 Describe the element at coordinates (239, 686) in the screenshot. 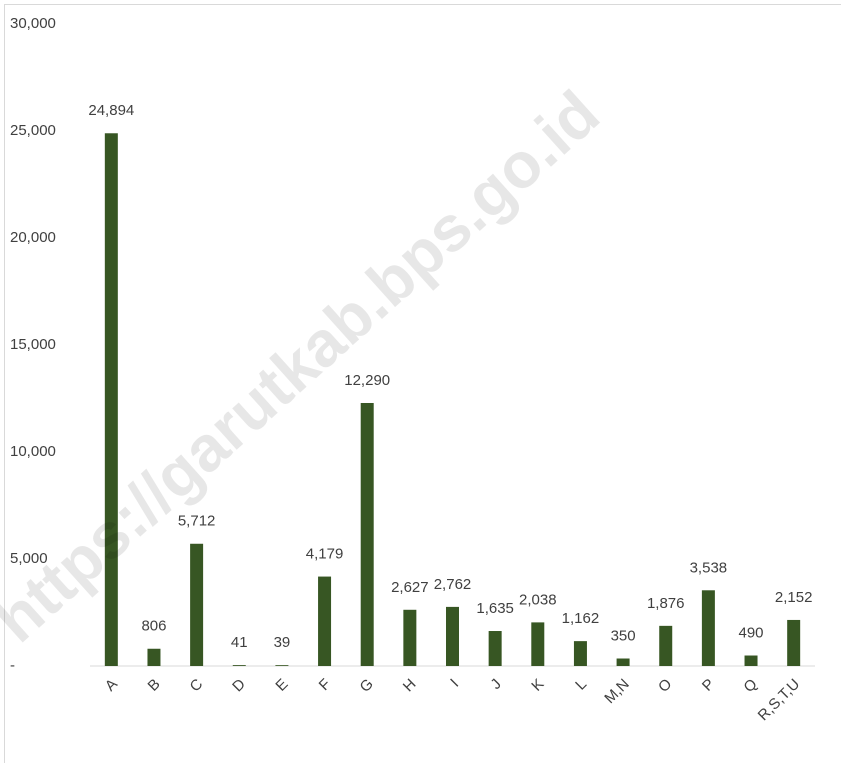

I see `x-tick-label: D` at that location.